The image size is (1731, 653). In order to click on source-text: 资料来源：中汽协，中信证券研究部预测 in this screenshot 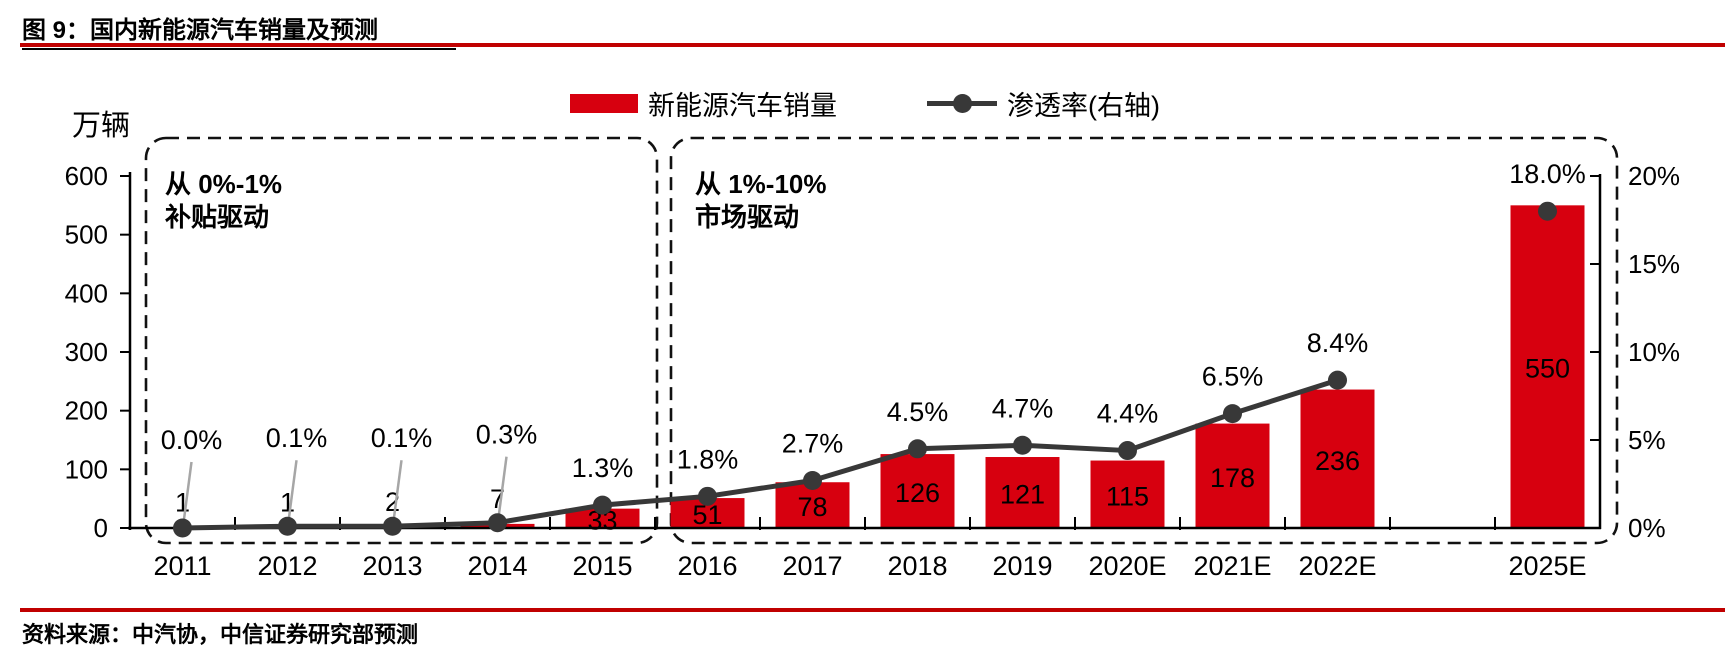, I will do `click(220, 634)`.